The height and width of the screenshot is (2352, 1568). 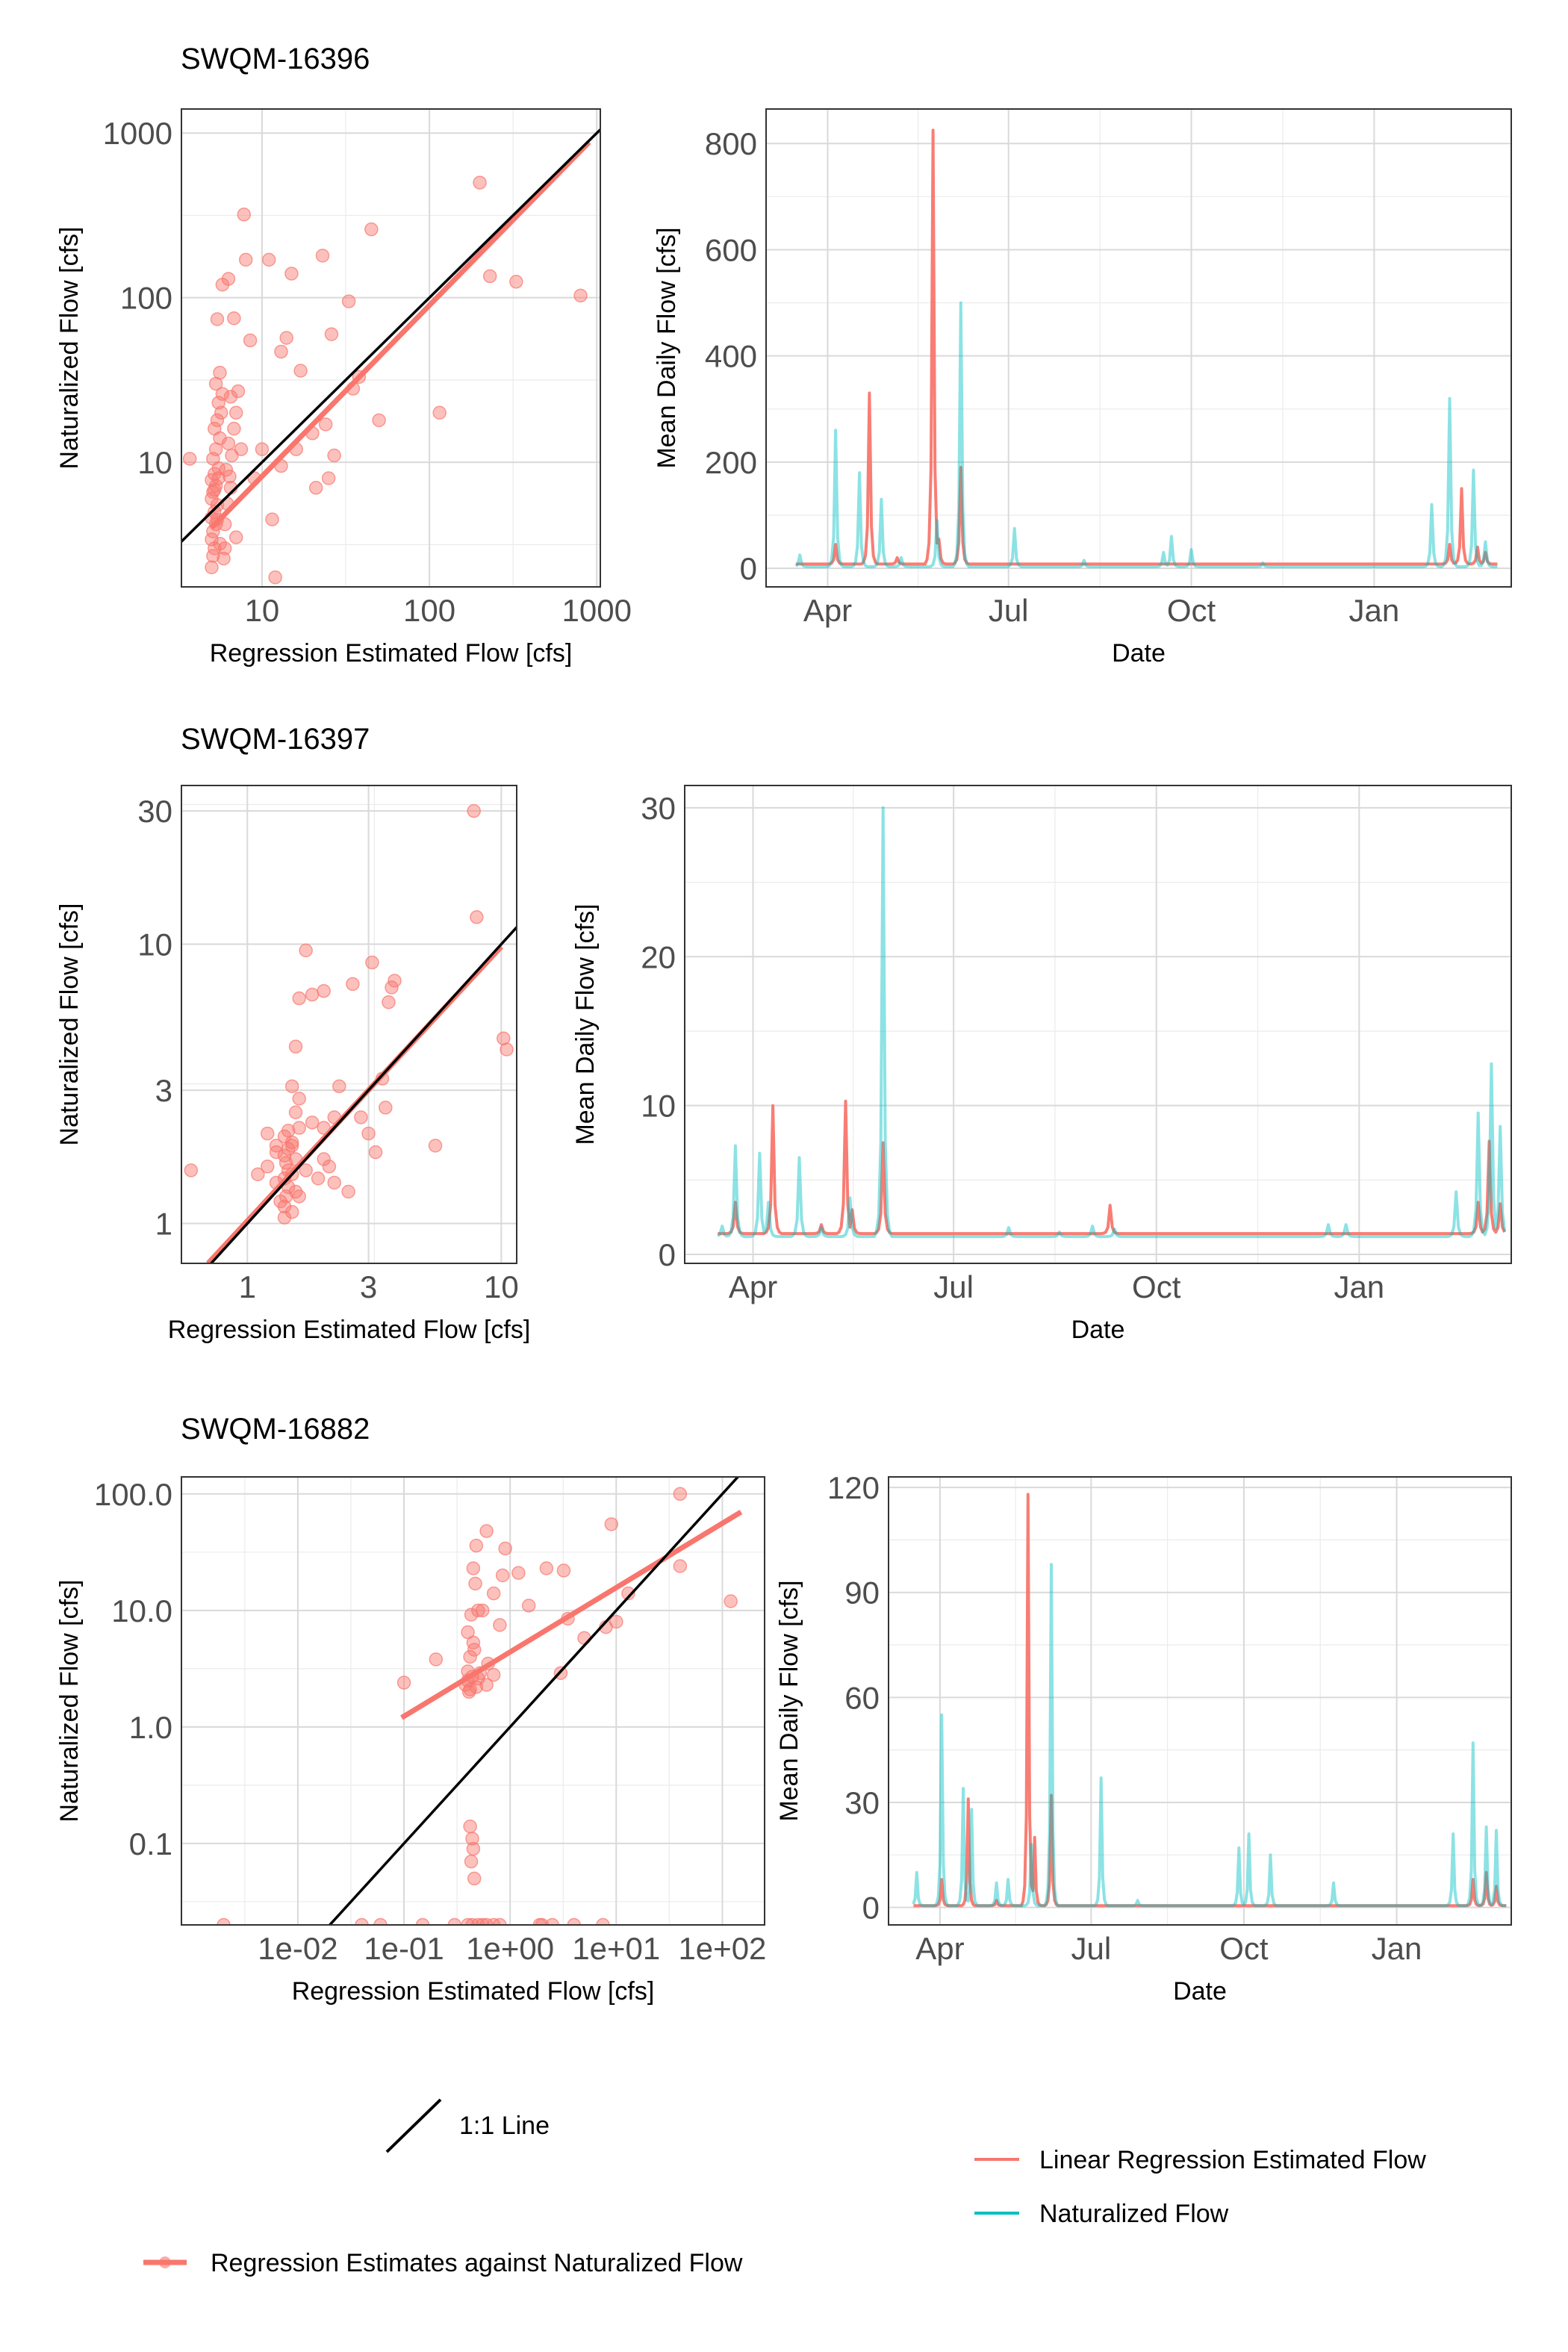 What do you see at coordinates (731, 249) in the screenshot?
I see `y-tick-label: 600` at bounding box center [731, 249].